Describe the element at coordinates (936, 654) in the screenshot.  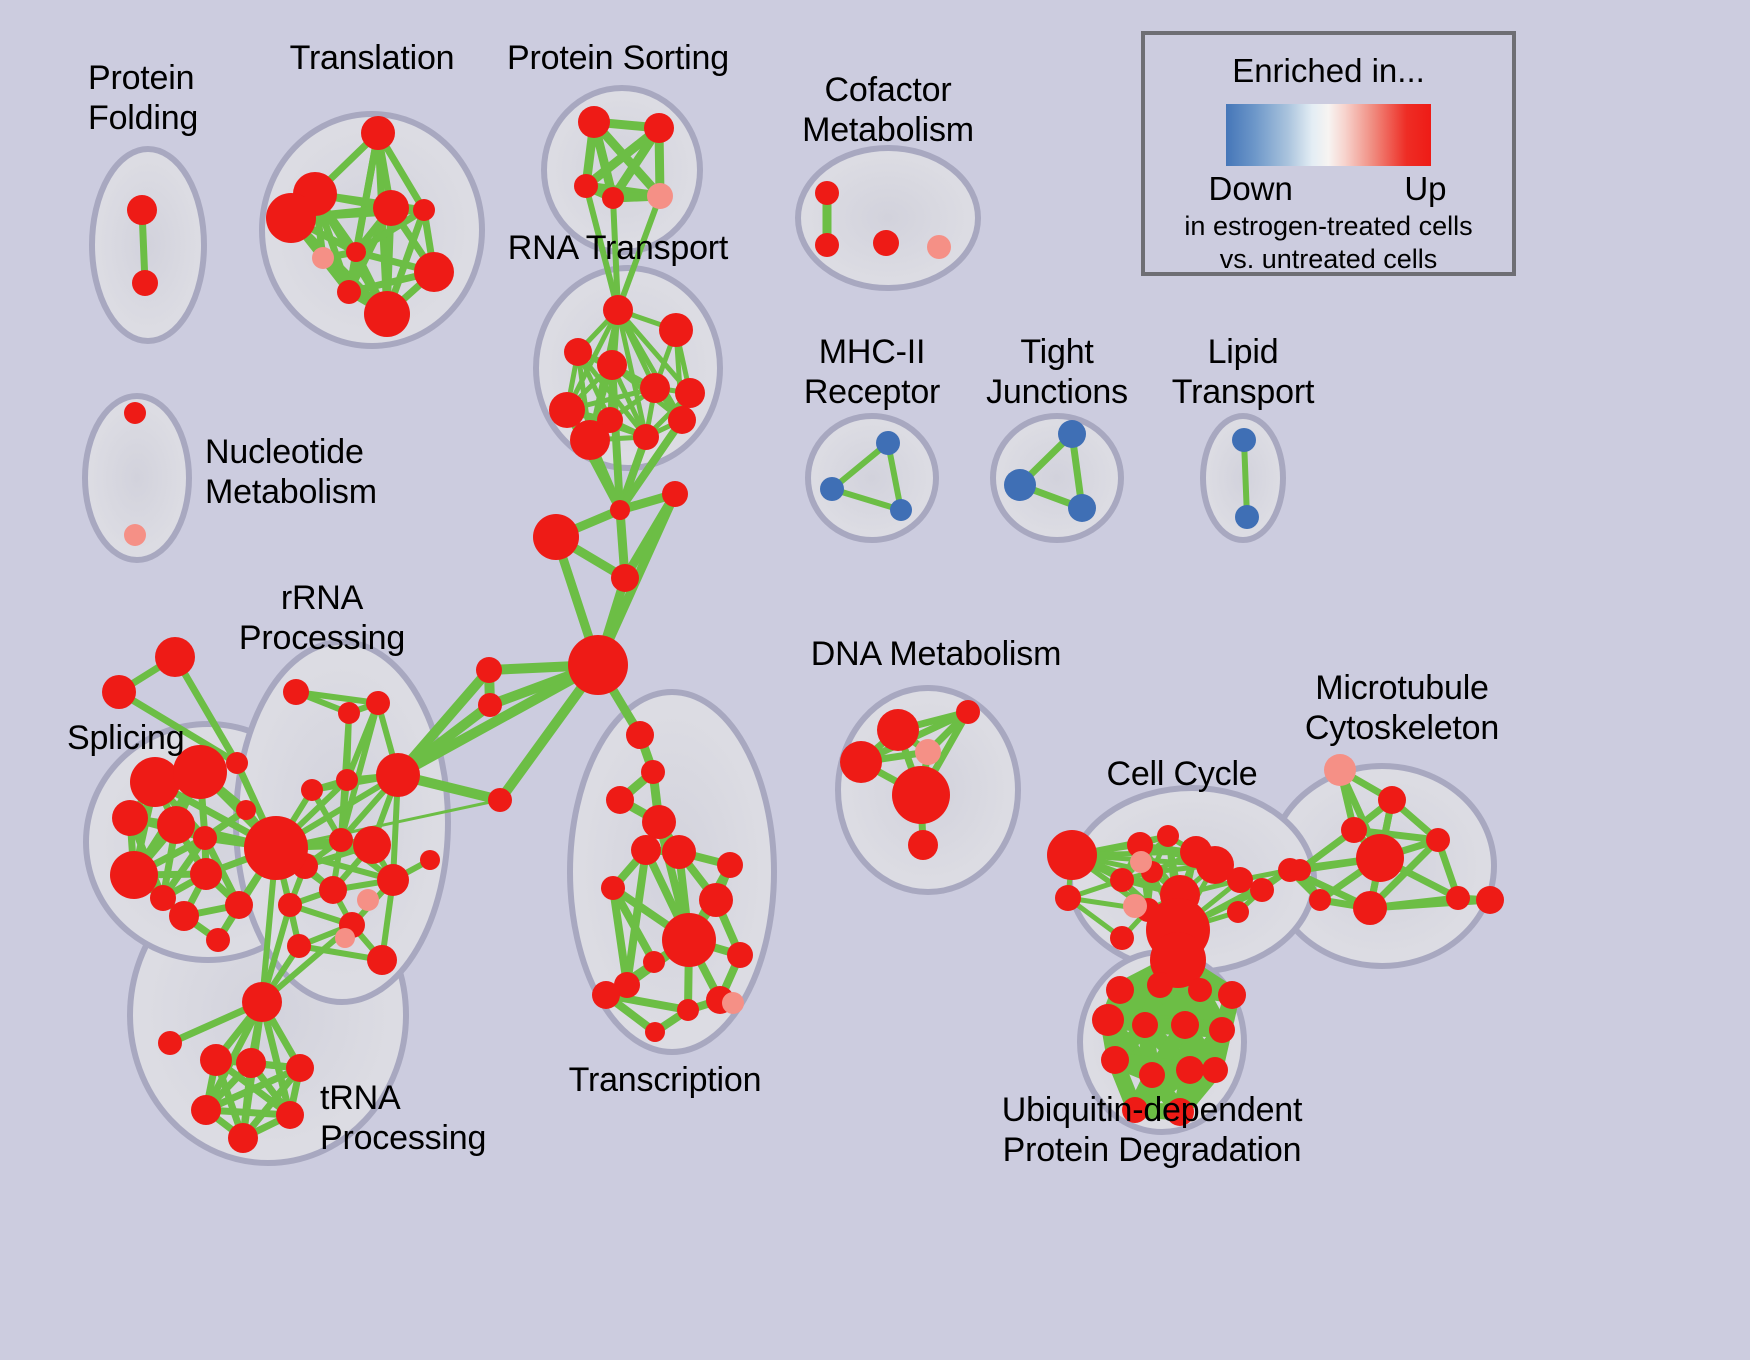
I see `cluster-label-dna-metabolism: DNA Metabolism` at that location.